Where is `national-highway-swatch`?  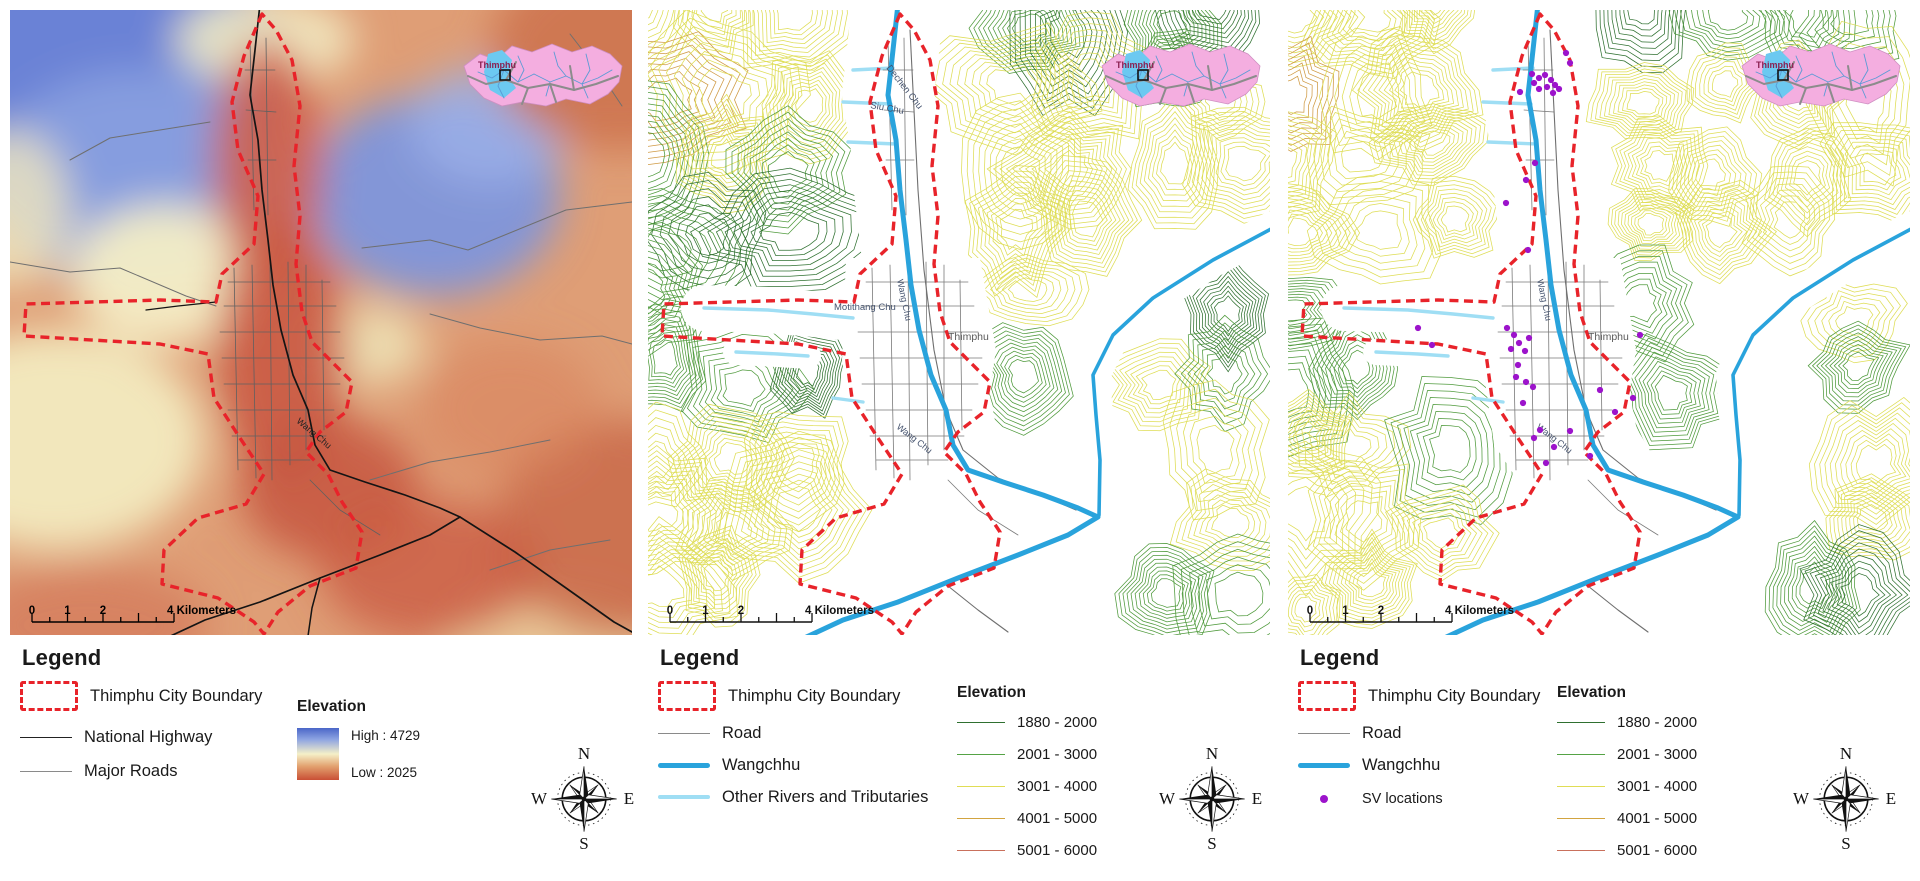 national-highway-swatch is located at coordinates (46, 737).